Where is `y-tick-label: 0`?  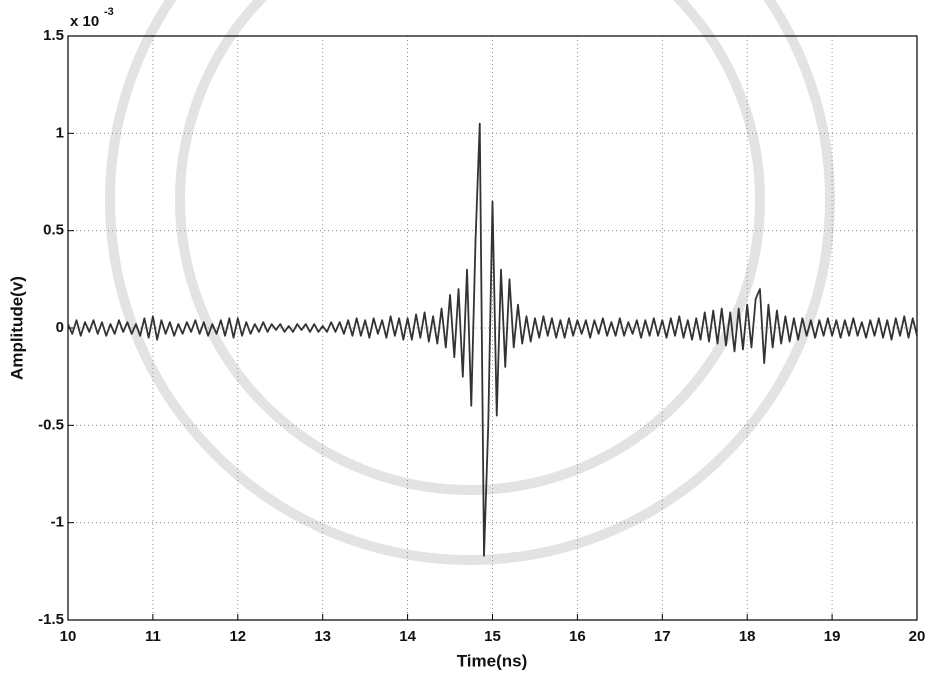
y-tick-label: 0 is located at coordinates (60, 327).